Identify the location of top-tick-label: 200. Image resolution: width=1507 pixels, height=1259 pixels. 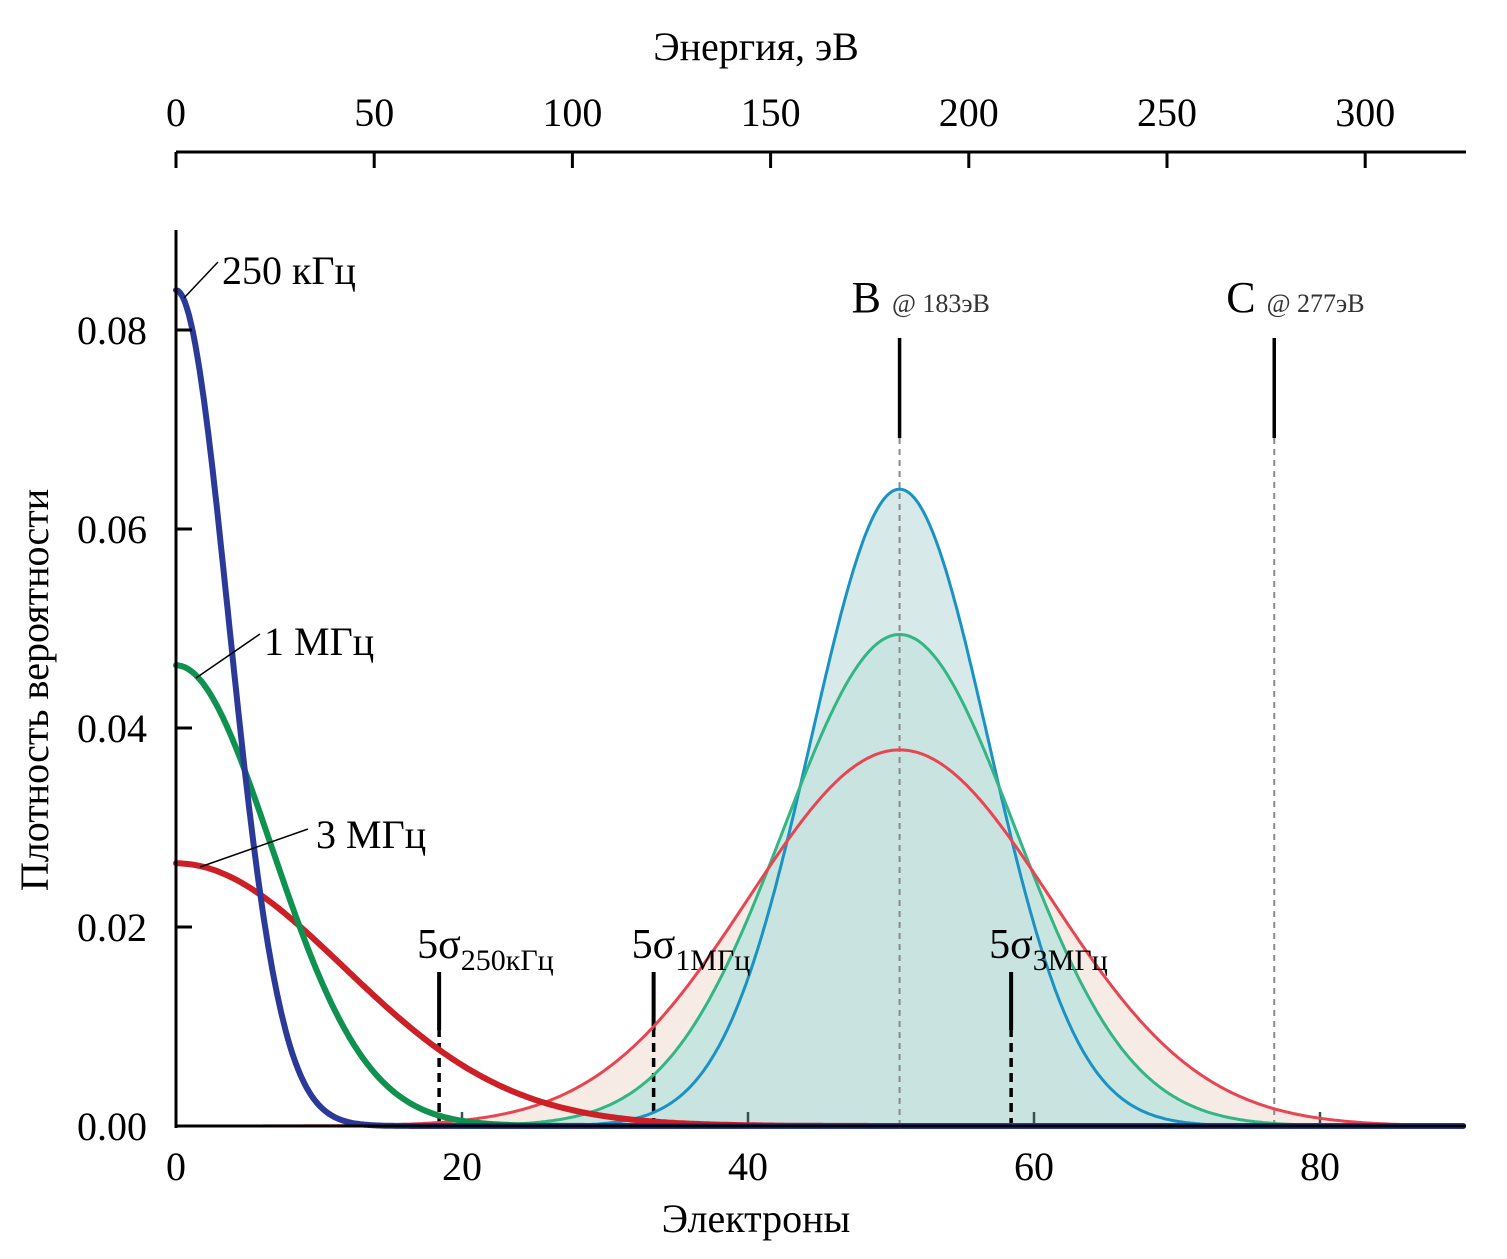
(969, 112).